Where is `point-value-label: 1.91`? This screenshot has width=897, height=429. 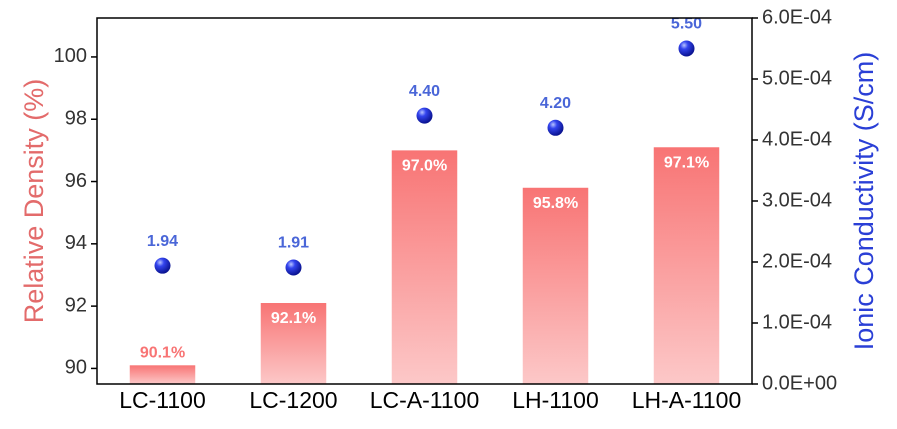
point-value-label: 1.91 is located at coordinates (293, 243).